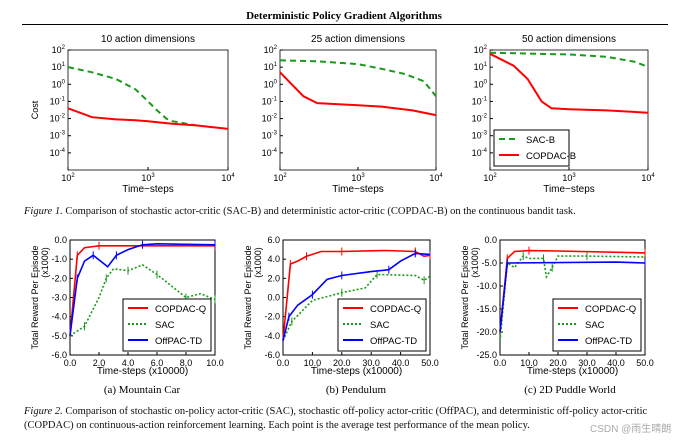  I want to click on figure2-label: Figure 2., so click(43, 411).